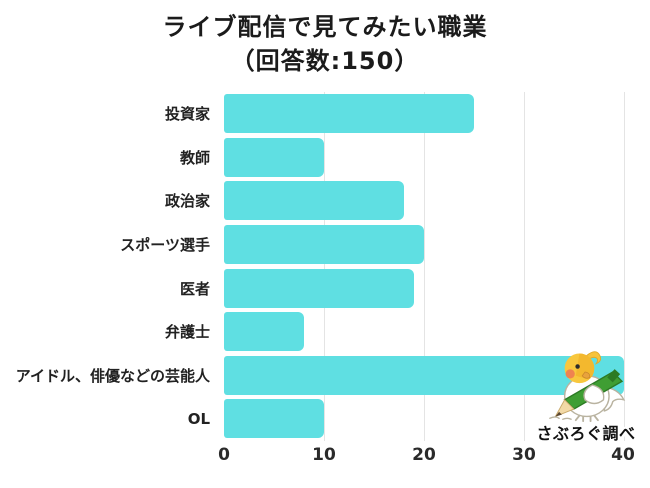 The image size is (650, 488). Describe the element at coordinates (224, 455) in the screenshot. I see `x-tick-label: 0` at that location.